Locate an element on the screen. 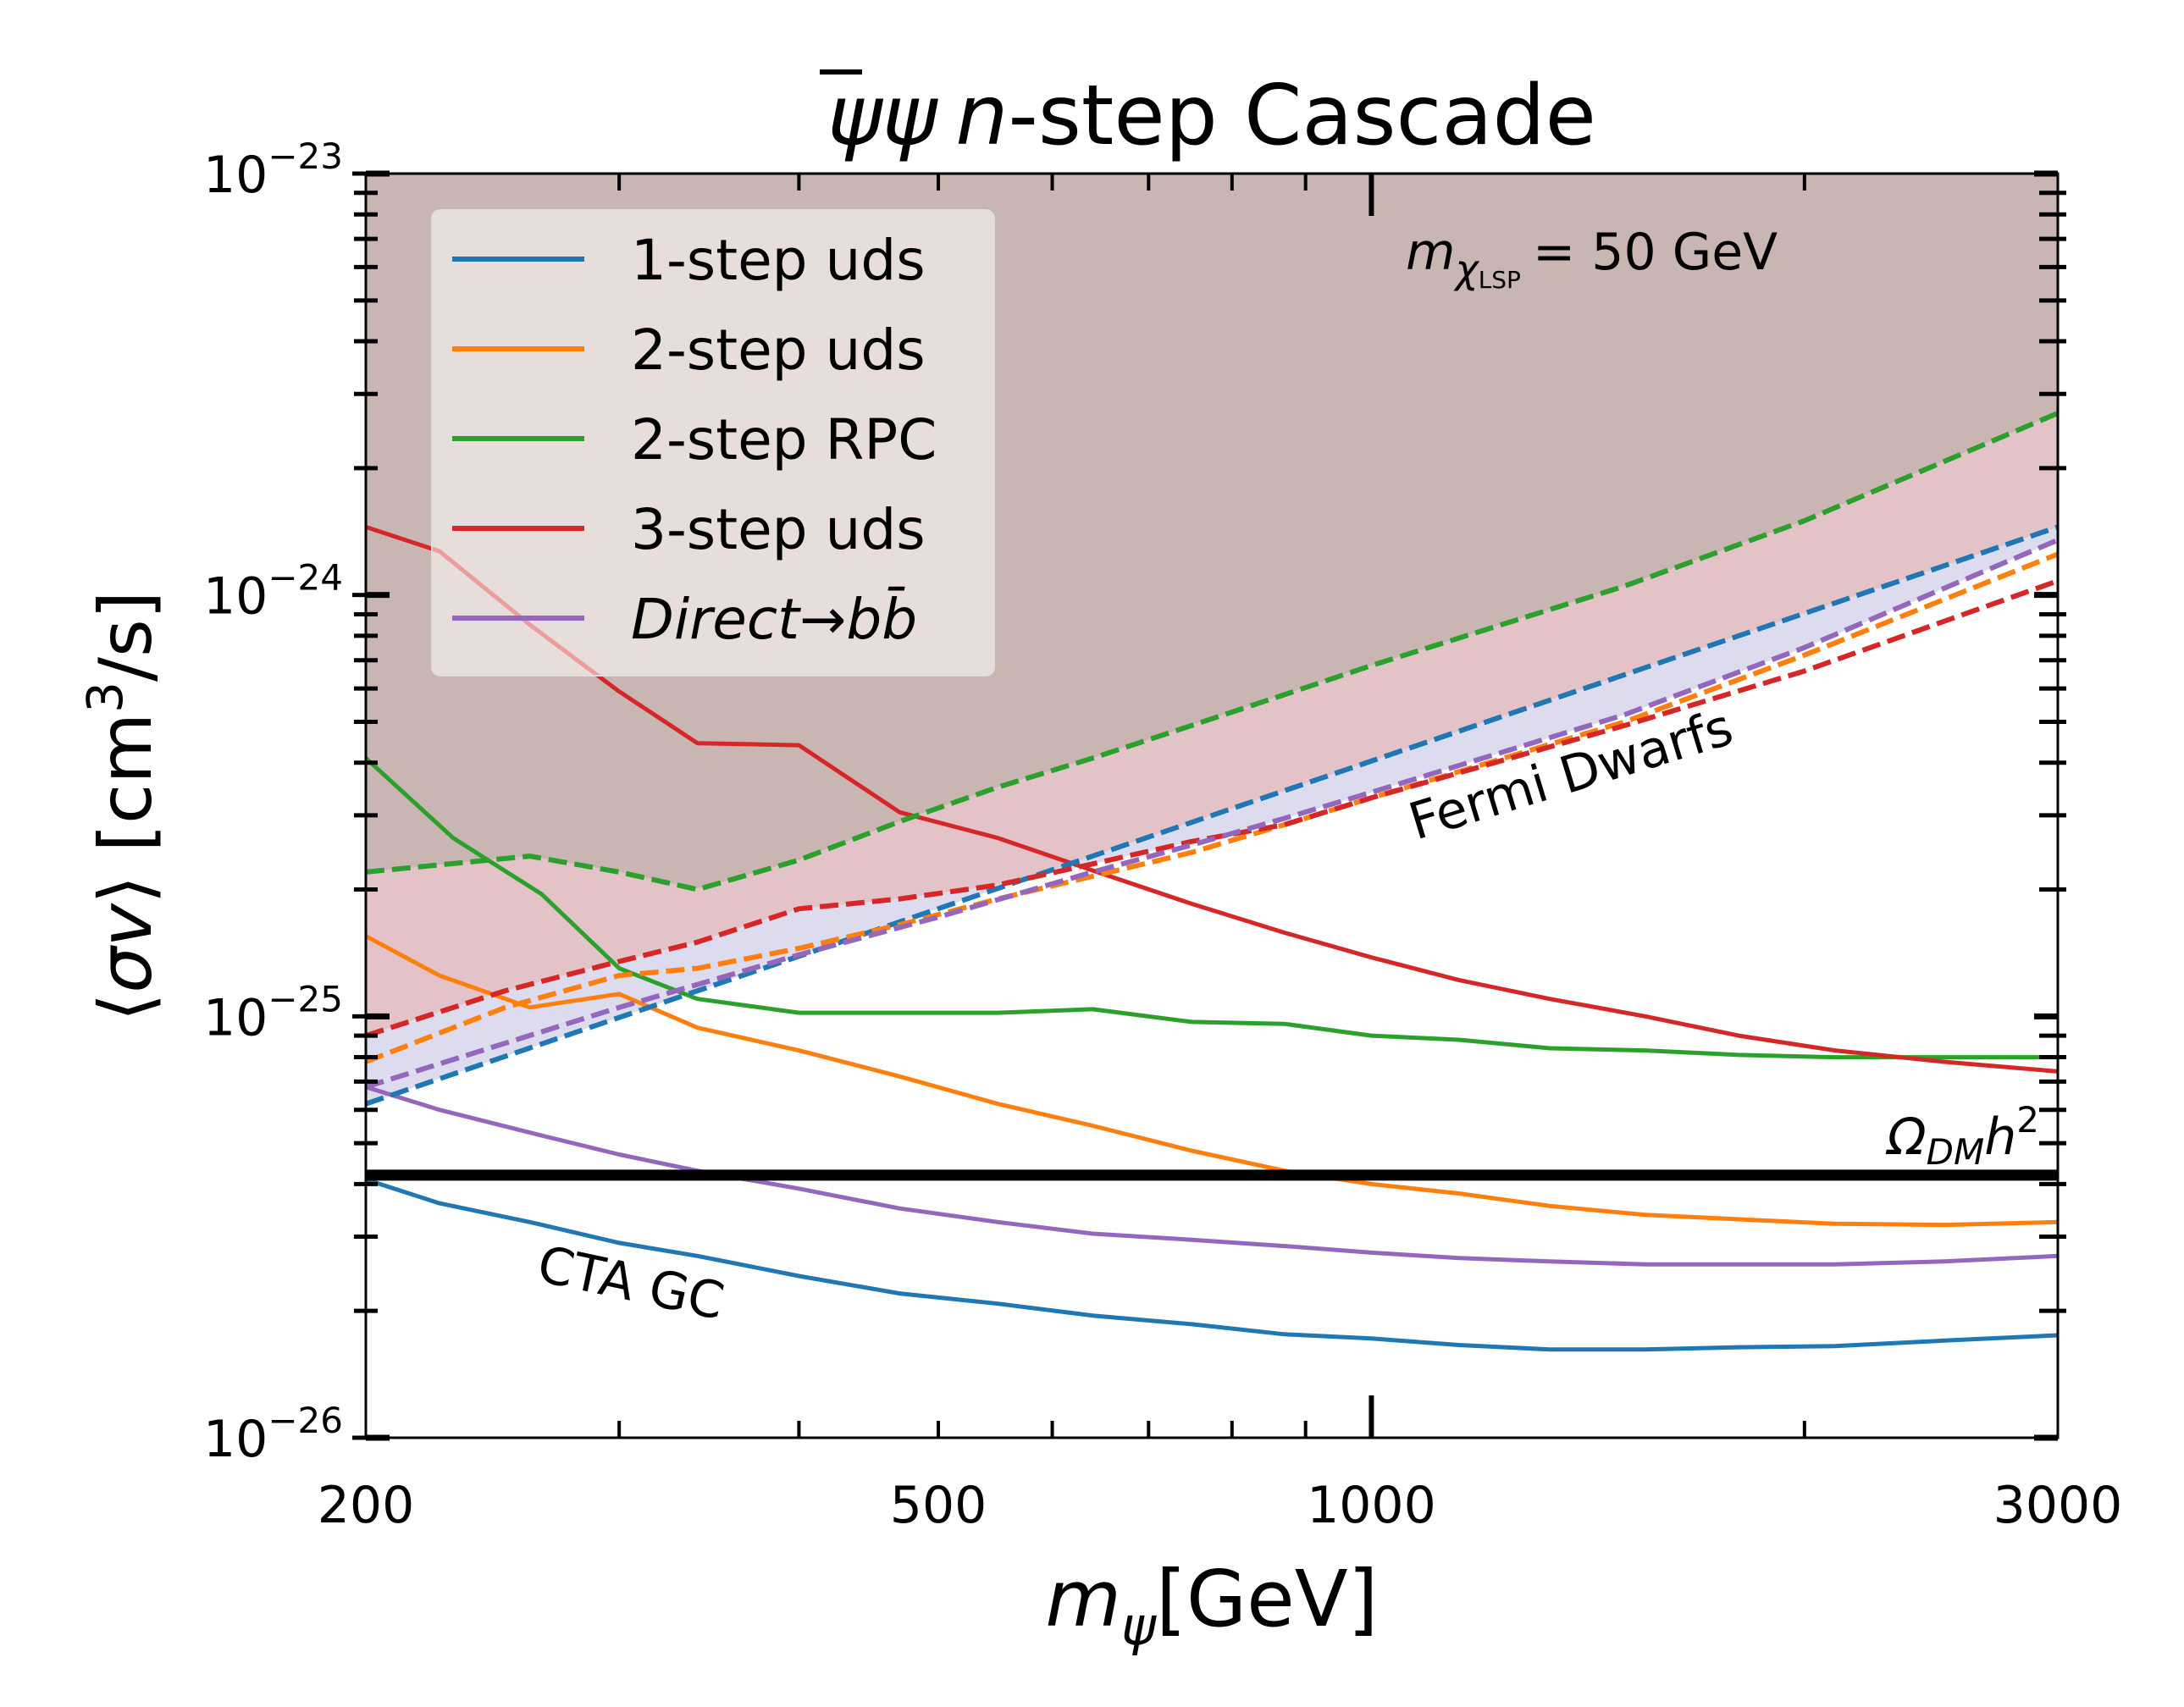  y-axis-label: ⟨σv⟩ [cm3/s] is located at coordinates (123, 806).